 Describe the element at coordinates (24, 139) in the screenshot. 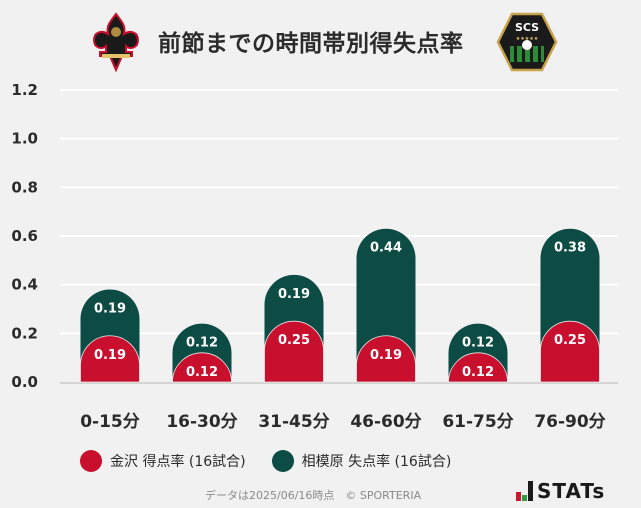

I see `y-tick-label: 1.0` at that location.